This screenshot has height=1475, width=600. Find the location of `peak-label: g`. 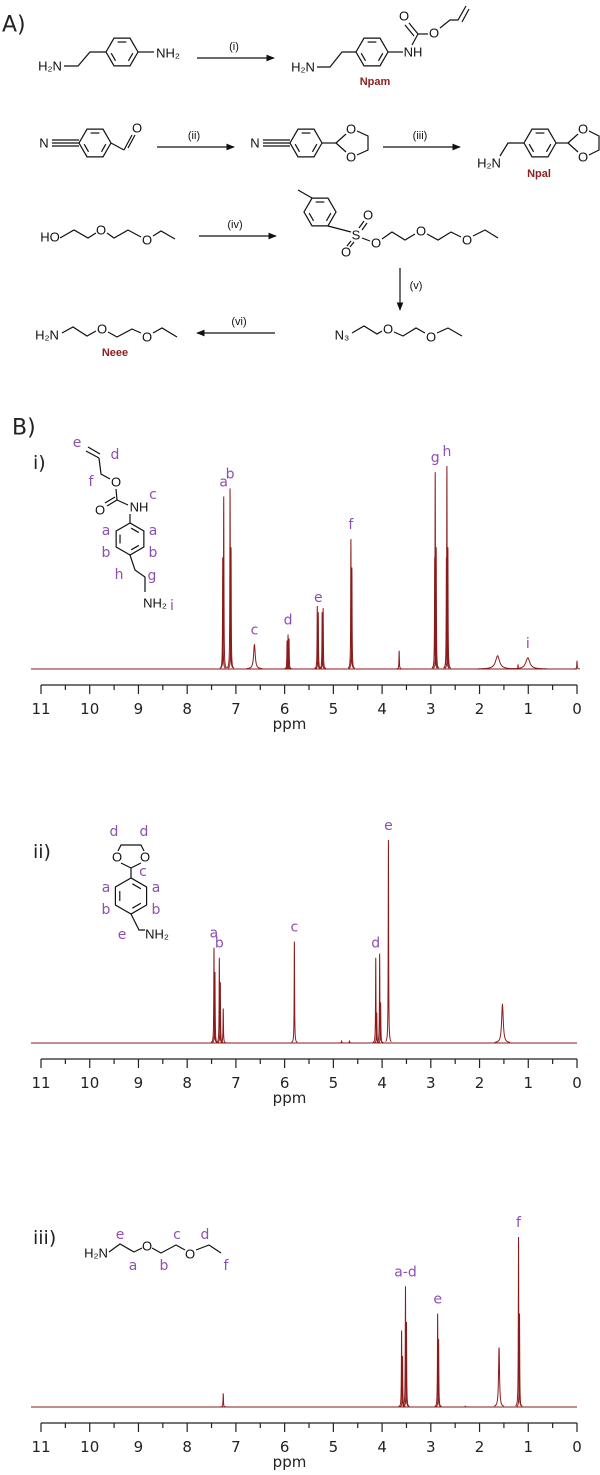

peak-label: g is located at coordinates (435, 458).